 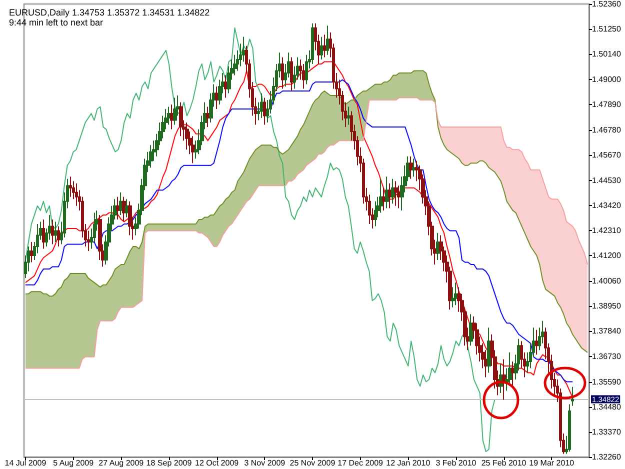 What do you see at coordinates (607, 356) in the screenshot?
I see `y-tick-label: 1.36730` at bounding box center [607, 356].